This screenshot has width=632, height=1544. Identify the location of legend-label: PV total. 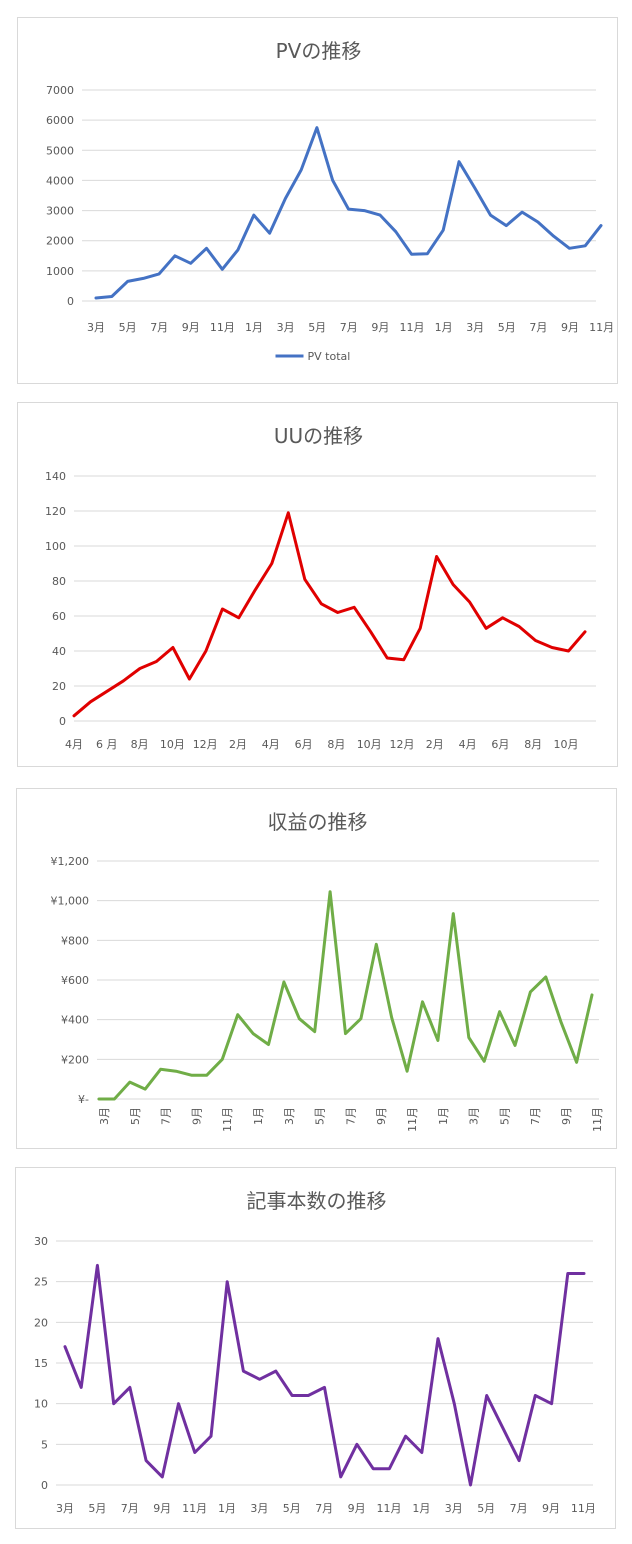
(329, 356).